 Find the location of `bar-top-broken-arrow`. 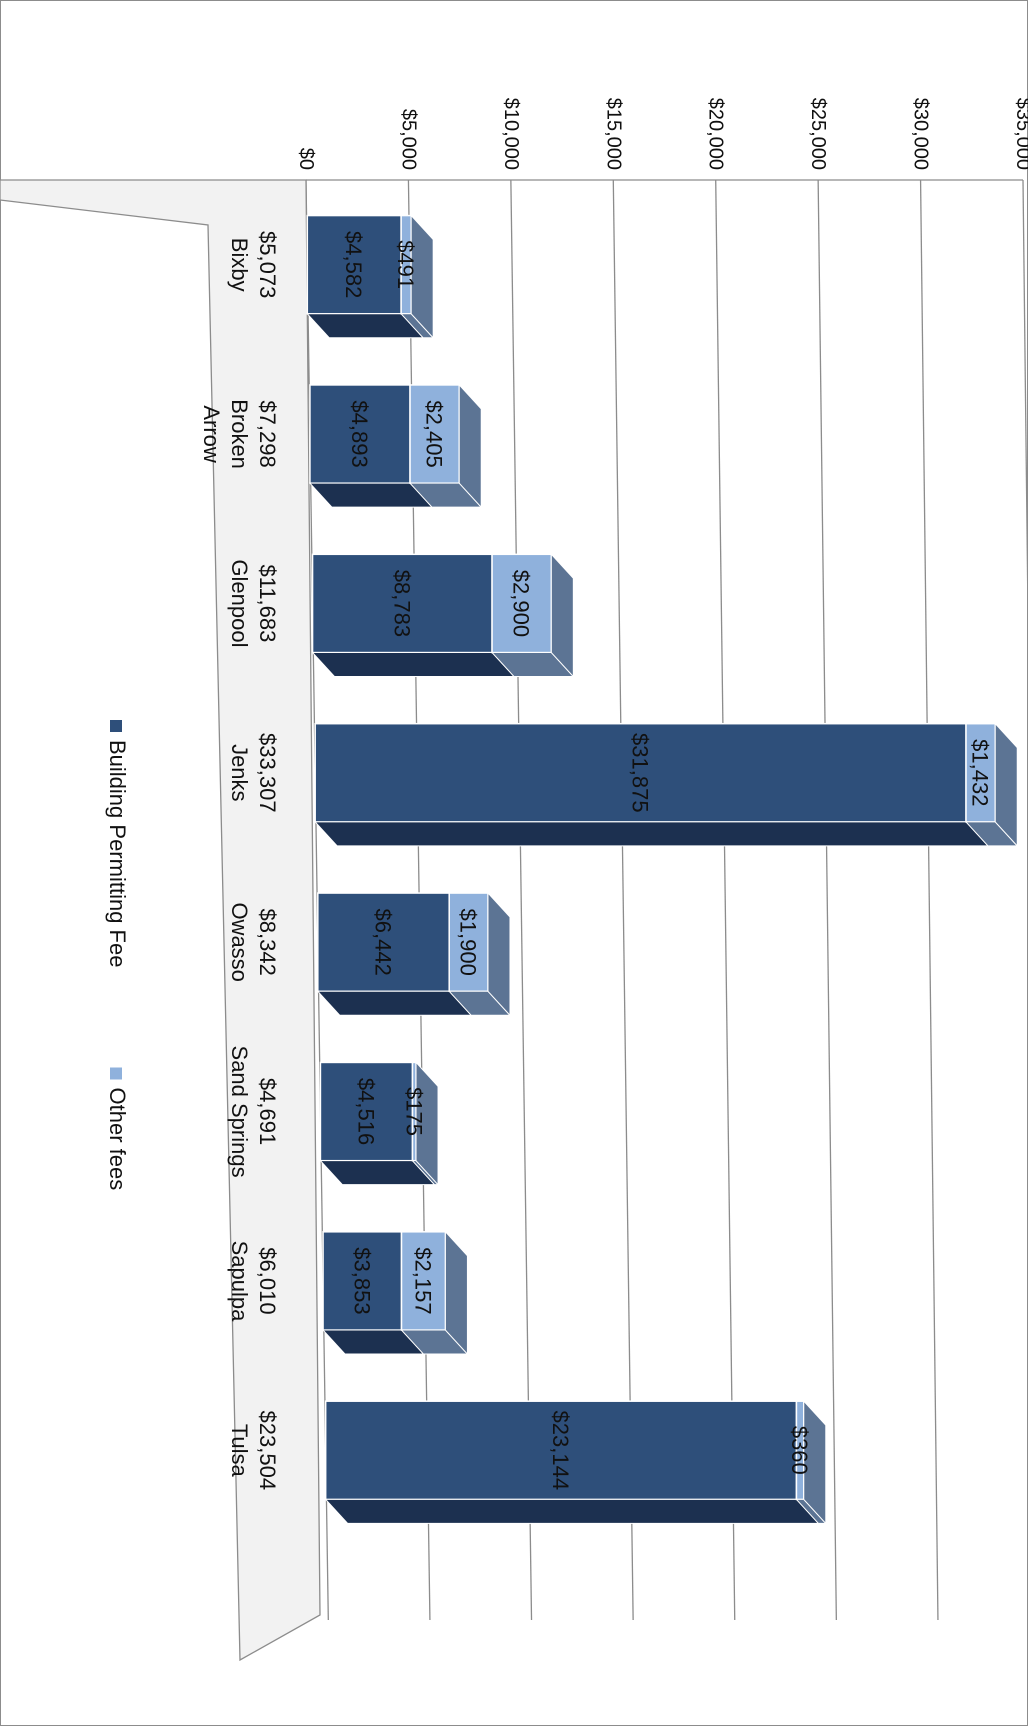

bar-top-broken-arrow is located at coordinates (470, 446).